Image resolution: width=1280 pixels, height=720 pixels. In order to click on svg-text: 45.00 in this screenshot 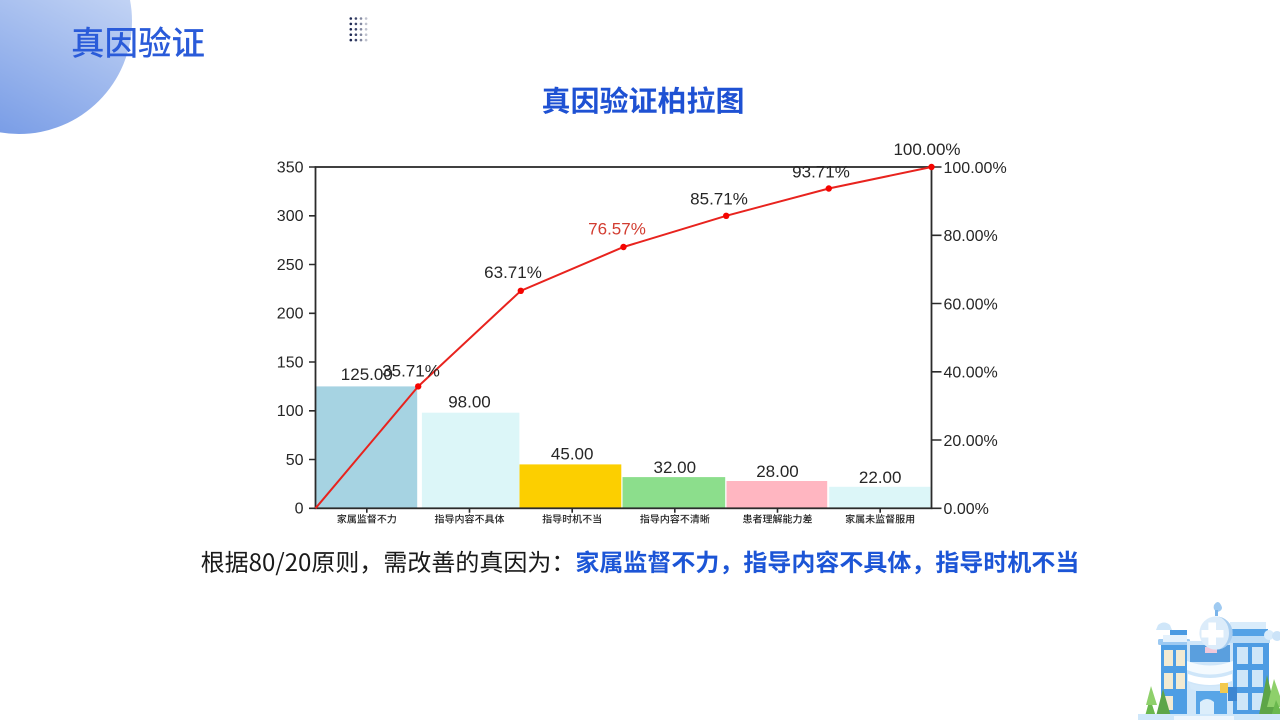, I will do `click(572, 454)`.